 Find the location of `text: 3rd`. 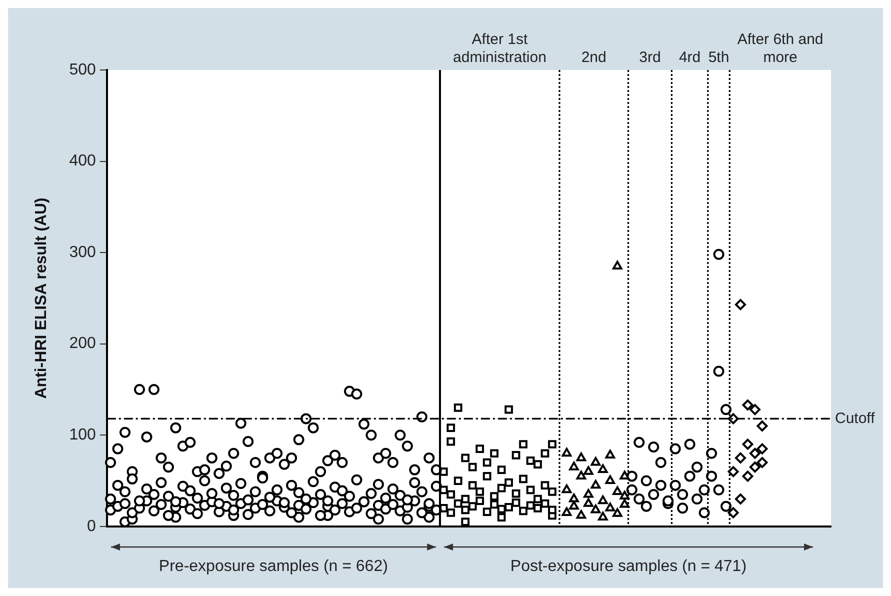

text: 3rd is located at coordinates (650, 57).